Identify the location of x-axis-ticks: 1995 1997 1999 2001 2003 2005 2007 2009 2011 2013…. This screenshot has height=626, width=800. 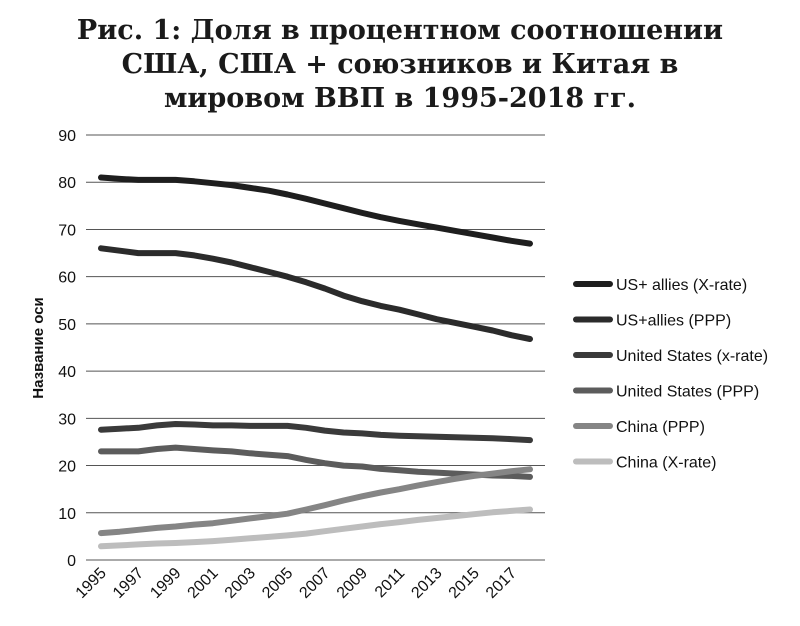
(297, 583).